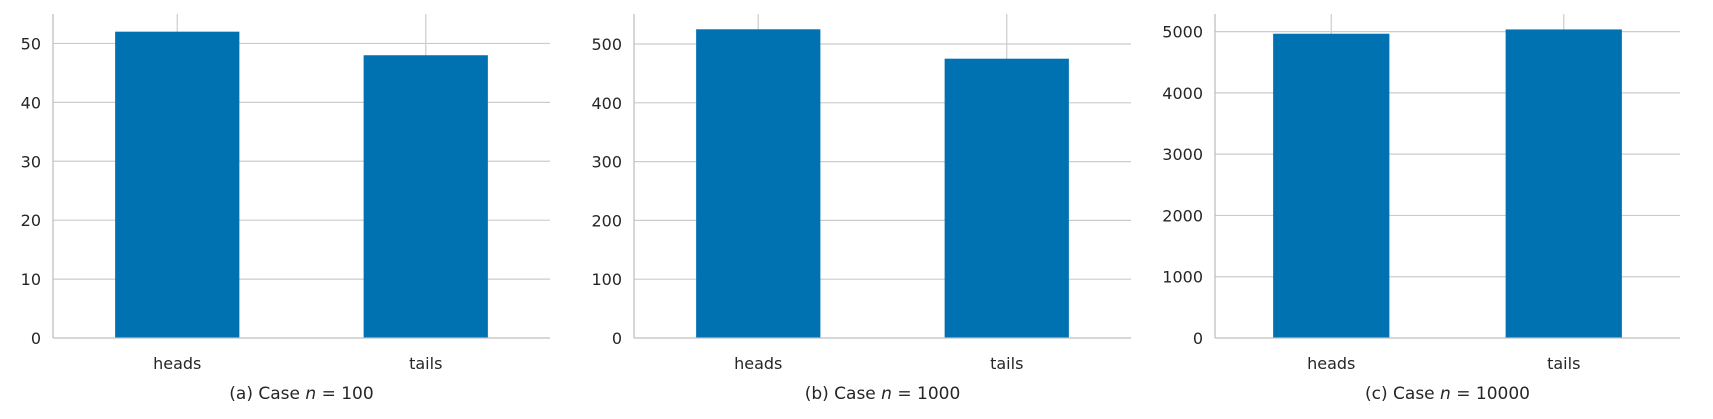  I want to click on y-tick-label: 50, so click(31, 43).